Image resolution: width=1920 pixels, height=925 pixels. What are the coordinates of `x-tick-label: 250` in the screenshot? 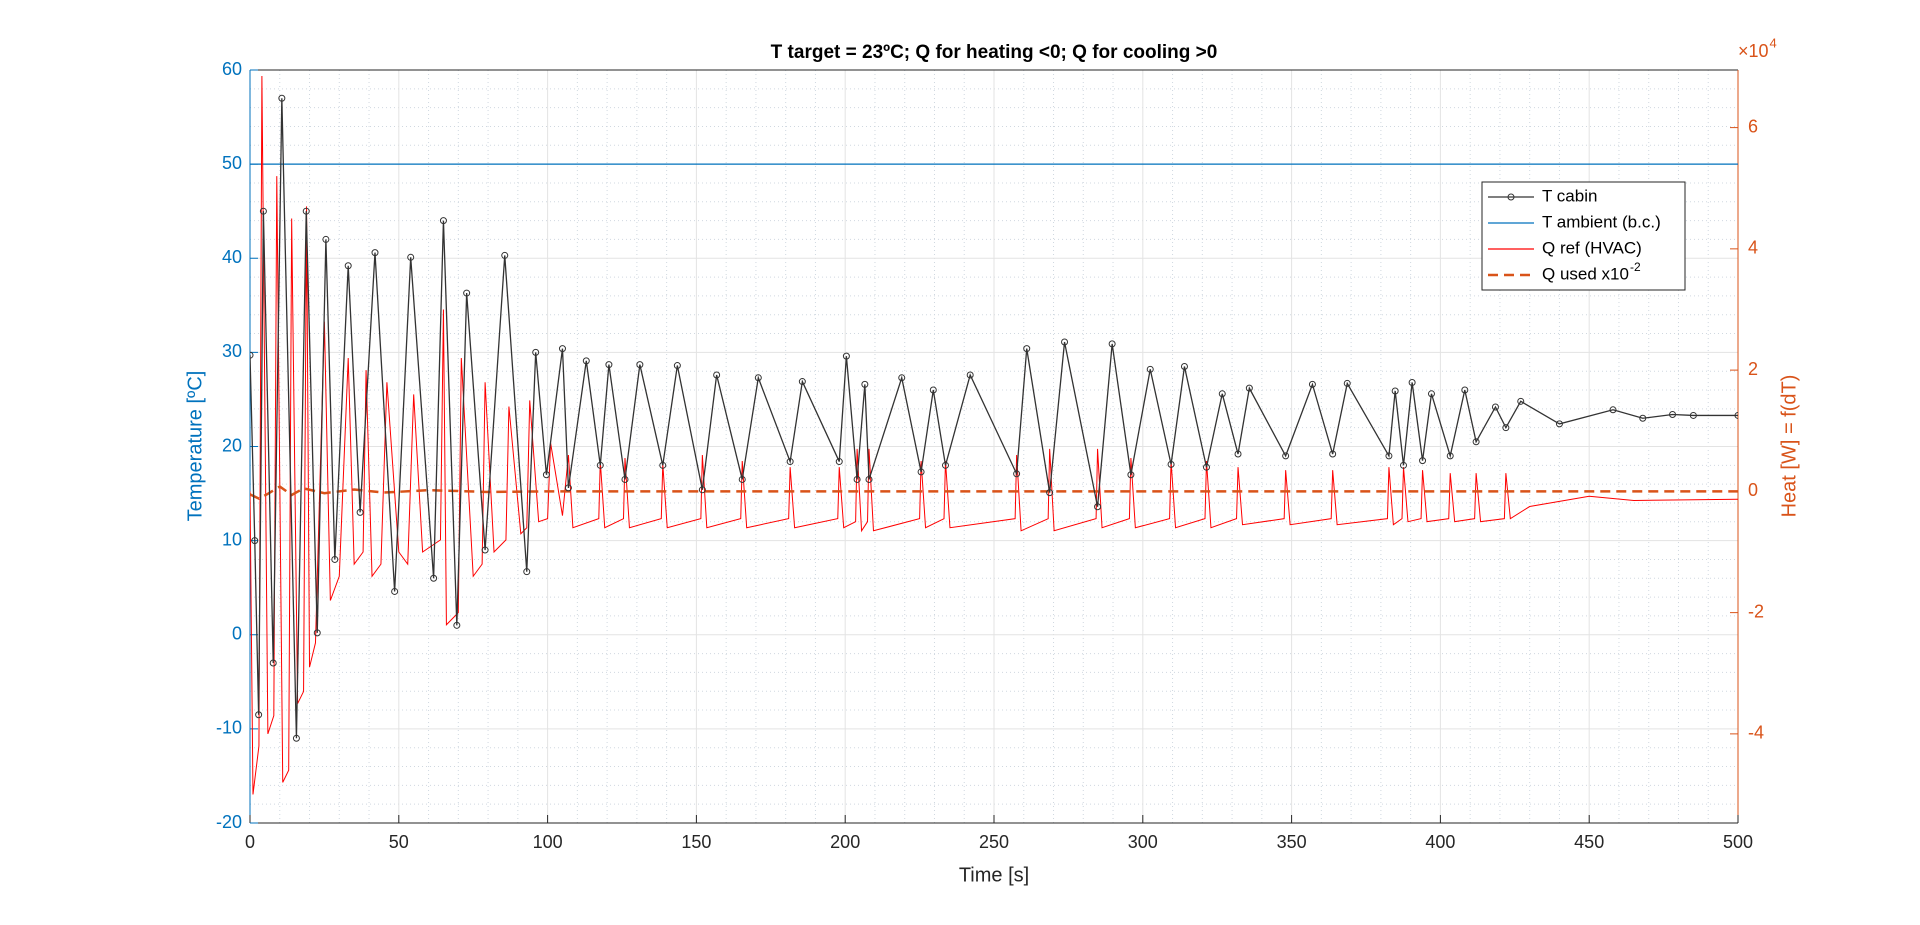 It's located at (994, 842).